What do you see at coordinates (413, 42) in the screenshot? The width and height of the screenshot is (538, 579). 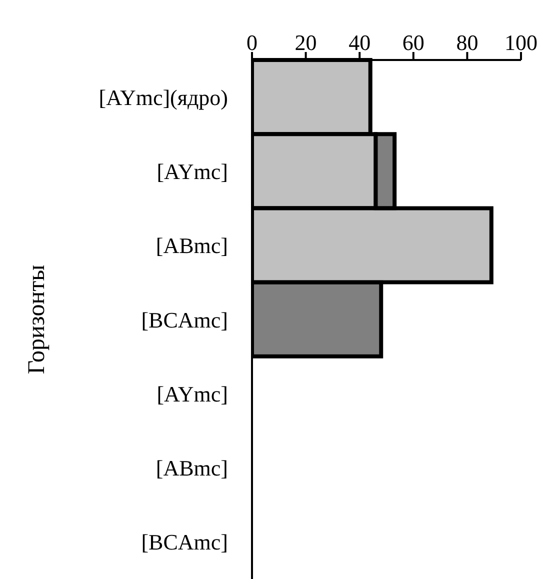 I see `x-tick-label: 60` at bounding box center [413, 42].